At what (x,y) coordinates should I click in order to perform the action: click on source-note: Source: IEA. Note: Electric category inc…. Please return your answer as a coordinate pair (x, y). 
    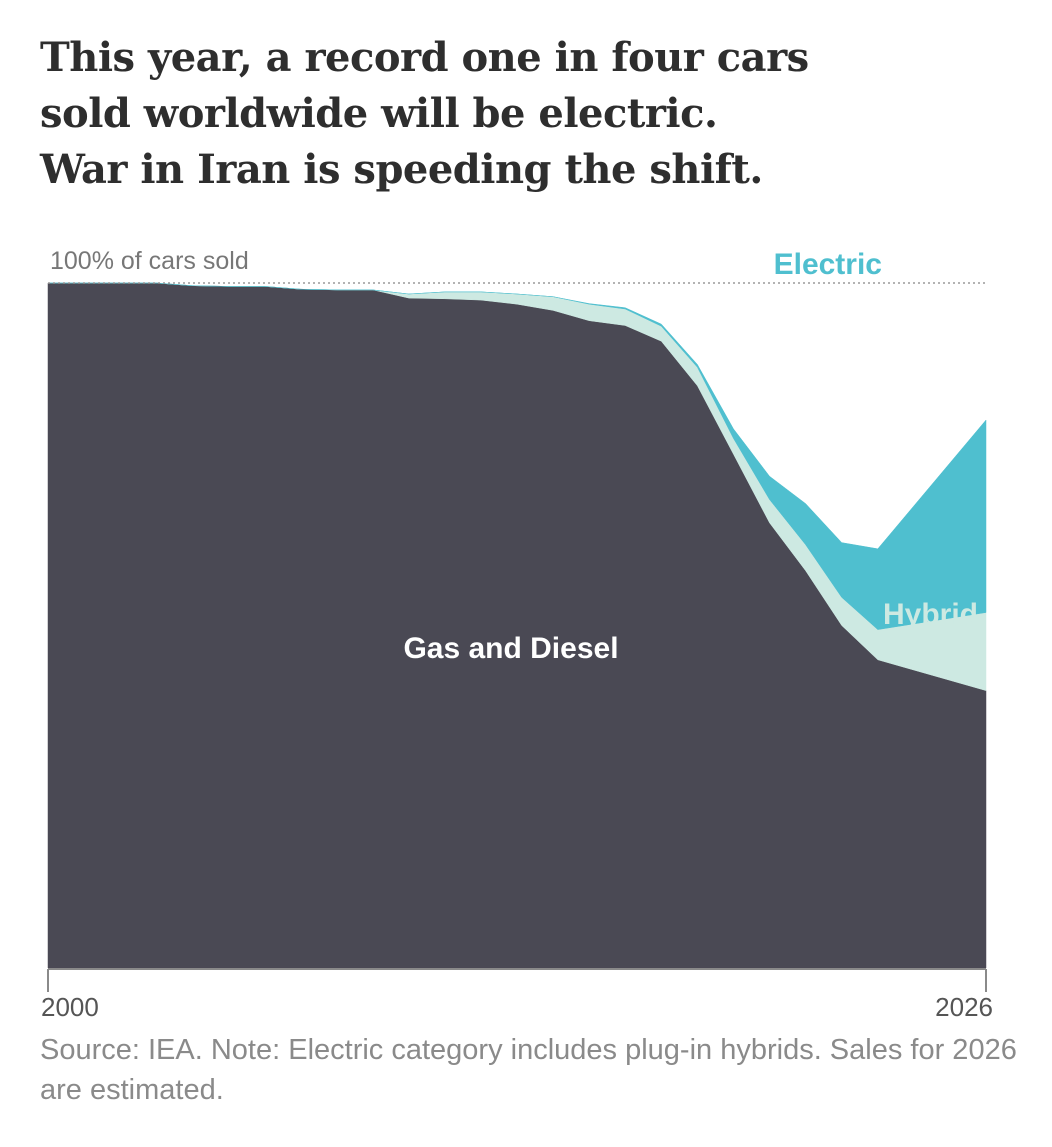
    Looking at the image, I should click on (528, 1070).